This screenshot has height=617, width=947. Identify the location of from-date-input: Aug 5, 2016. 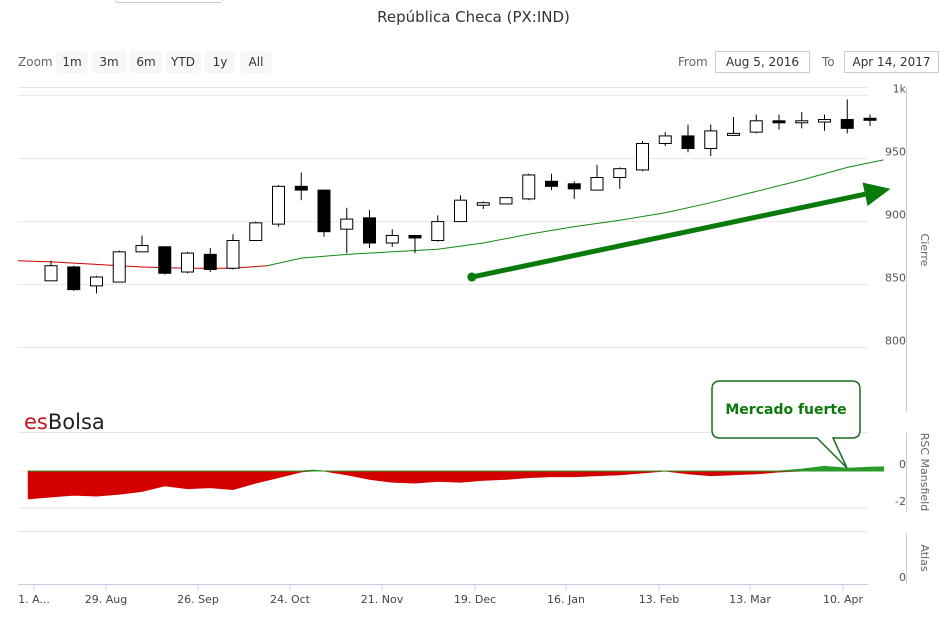
(762, 62).